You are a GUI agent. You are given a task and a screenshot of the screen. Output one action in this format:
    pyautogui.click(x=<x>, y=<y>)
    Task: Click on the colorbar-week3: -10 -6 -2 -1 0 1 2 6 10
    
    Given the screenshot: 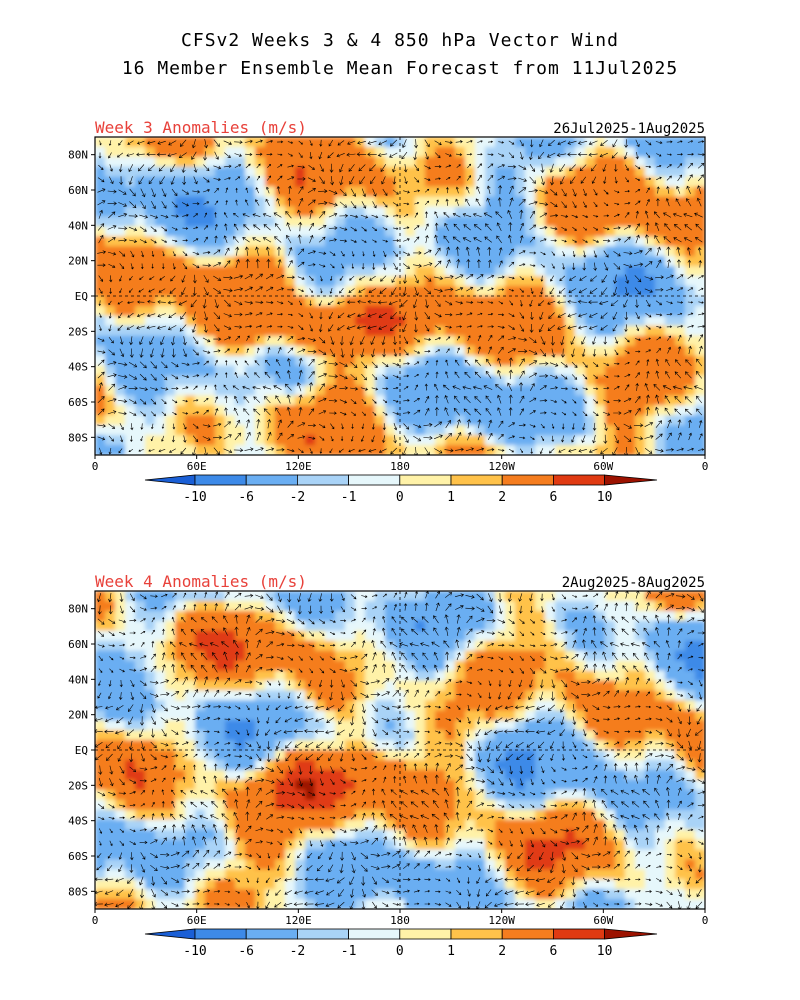 What is the action you would take?
    pyautogui.click(x=401, y=489)
    